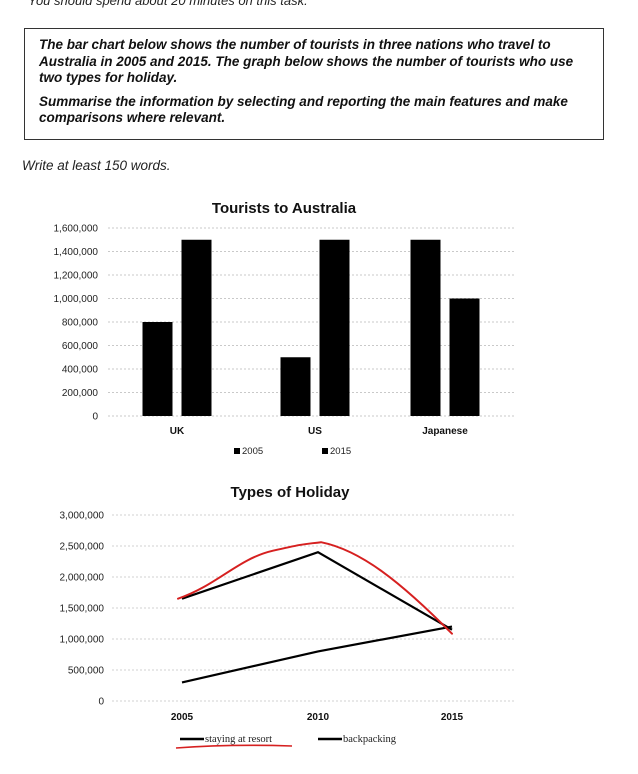 The image size is (638, 774). Describe the element at coordinates (325, 451) in the screenshot. I see `legend-swatch-2015` at that location.